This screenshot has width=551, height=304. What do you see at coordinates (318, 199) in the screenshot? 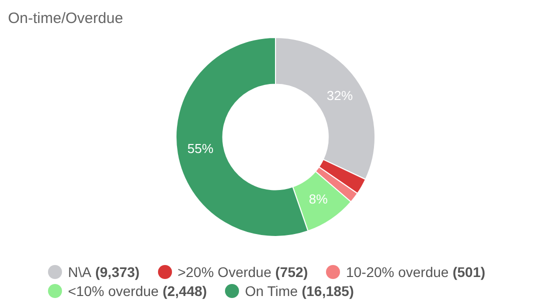
I see `data-label: 8%` at bounding box center [318, 199].